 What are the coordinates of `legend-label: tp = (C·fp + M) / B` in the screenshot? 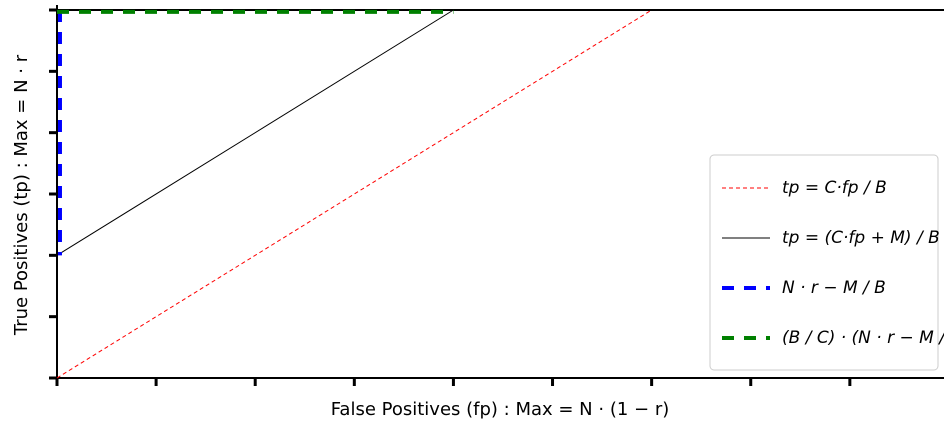 It's located at (861, 238).